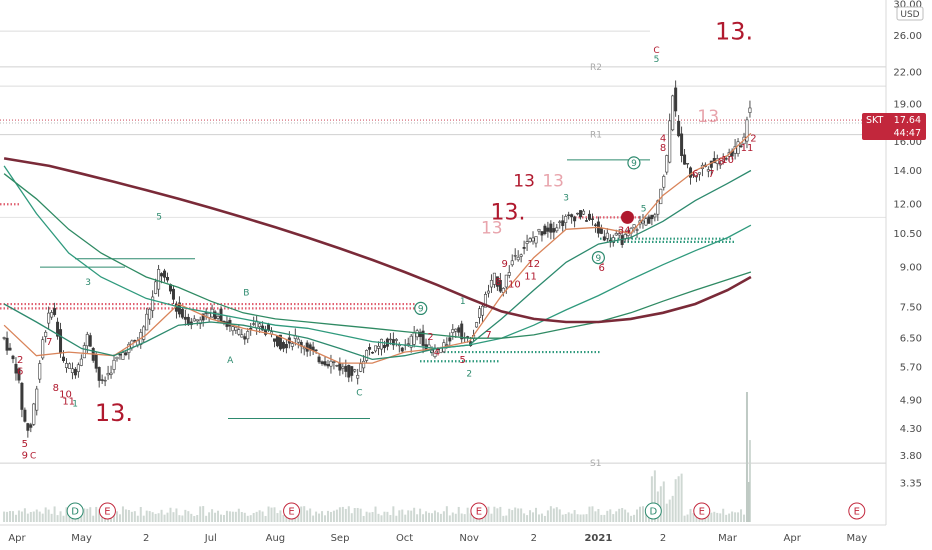  I want to click on y-tick-label: 3.80, so click(911, 456).